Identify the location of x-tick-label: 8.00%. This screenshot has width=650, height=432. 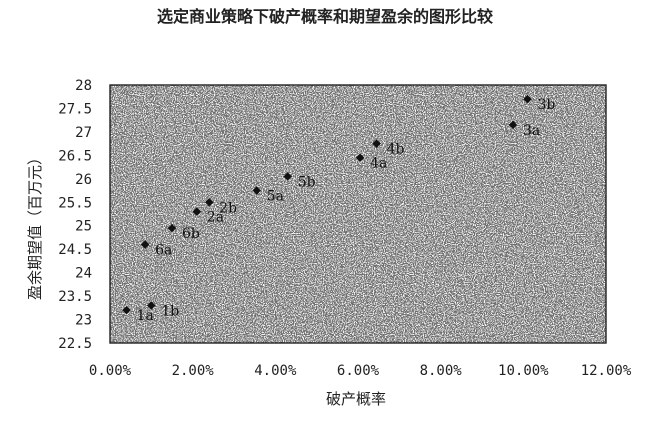
(441, 371).